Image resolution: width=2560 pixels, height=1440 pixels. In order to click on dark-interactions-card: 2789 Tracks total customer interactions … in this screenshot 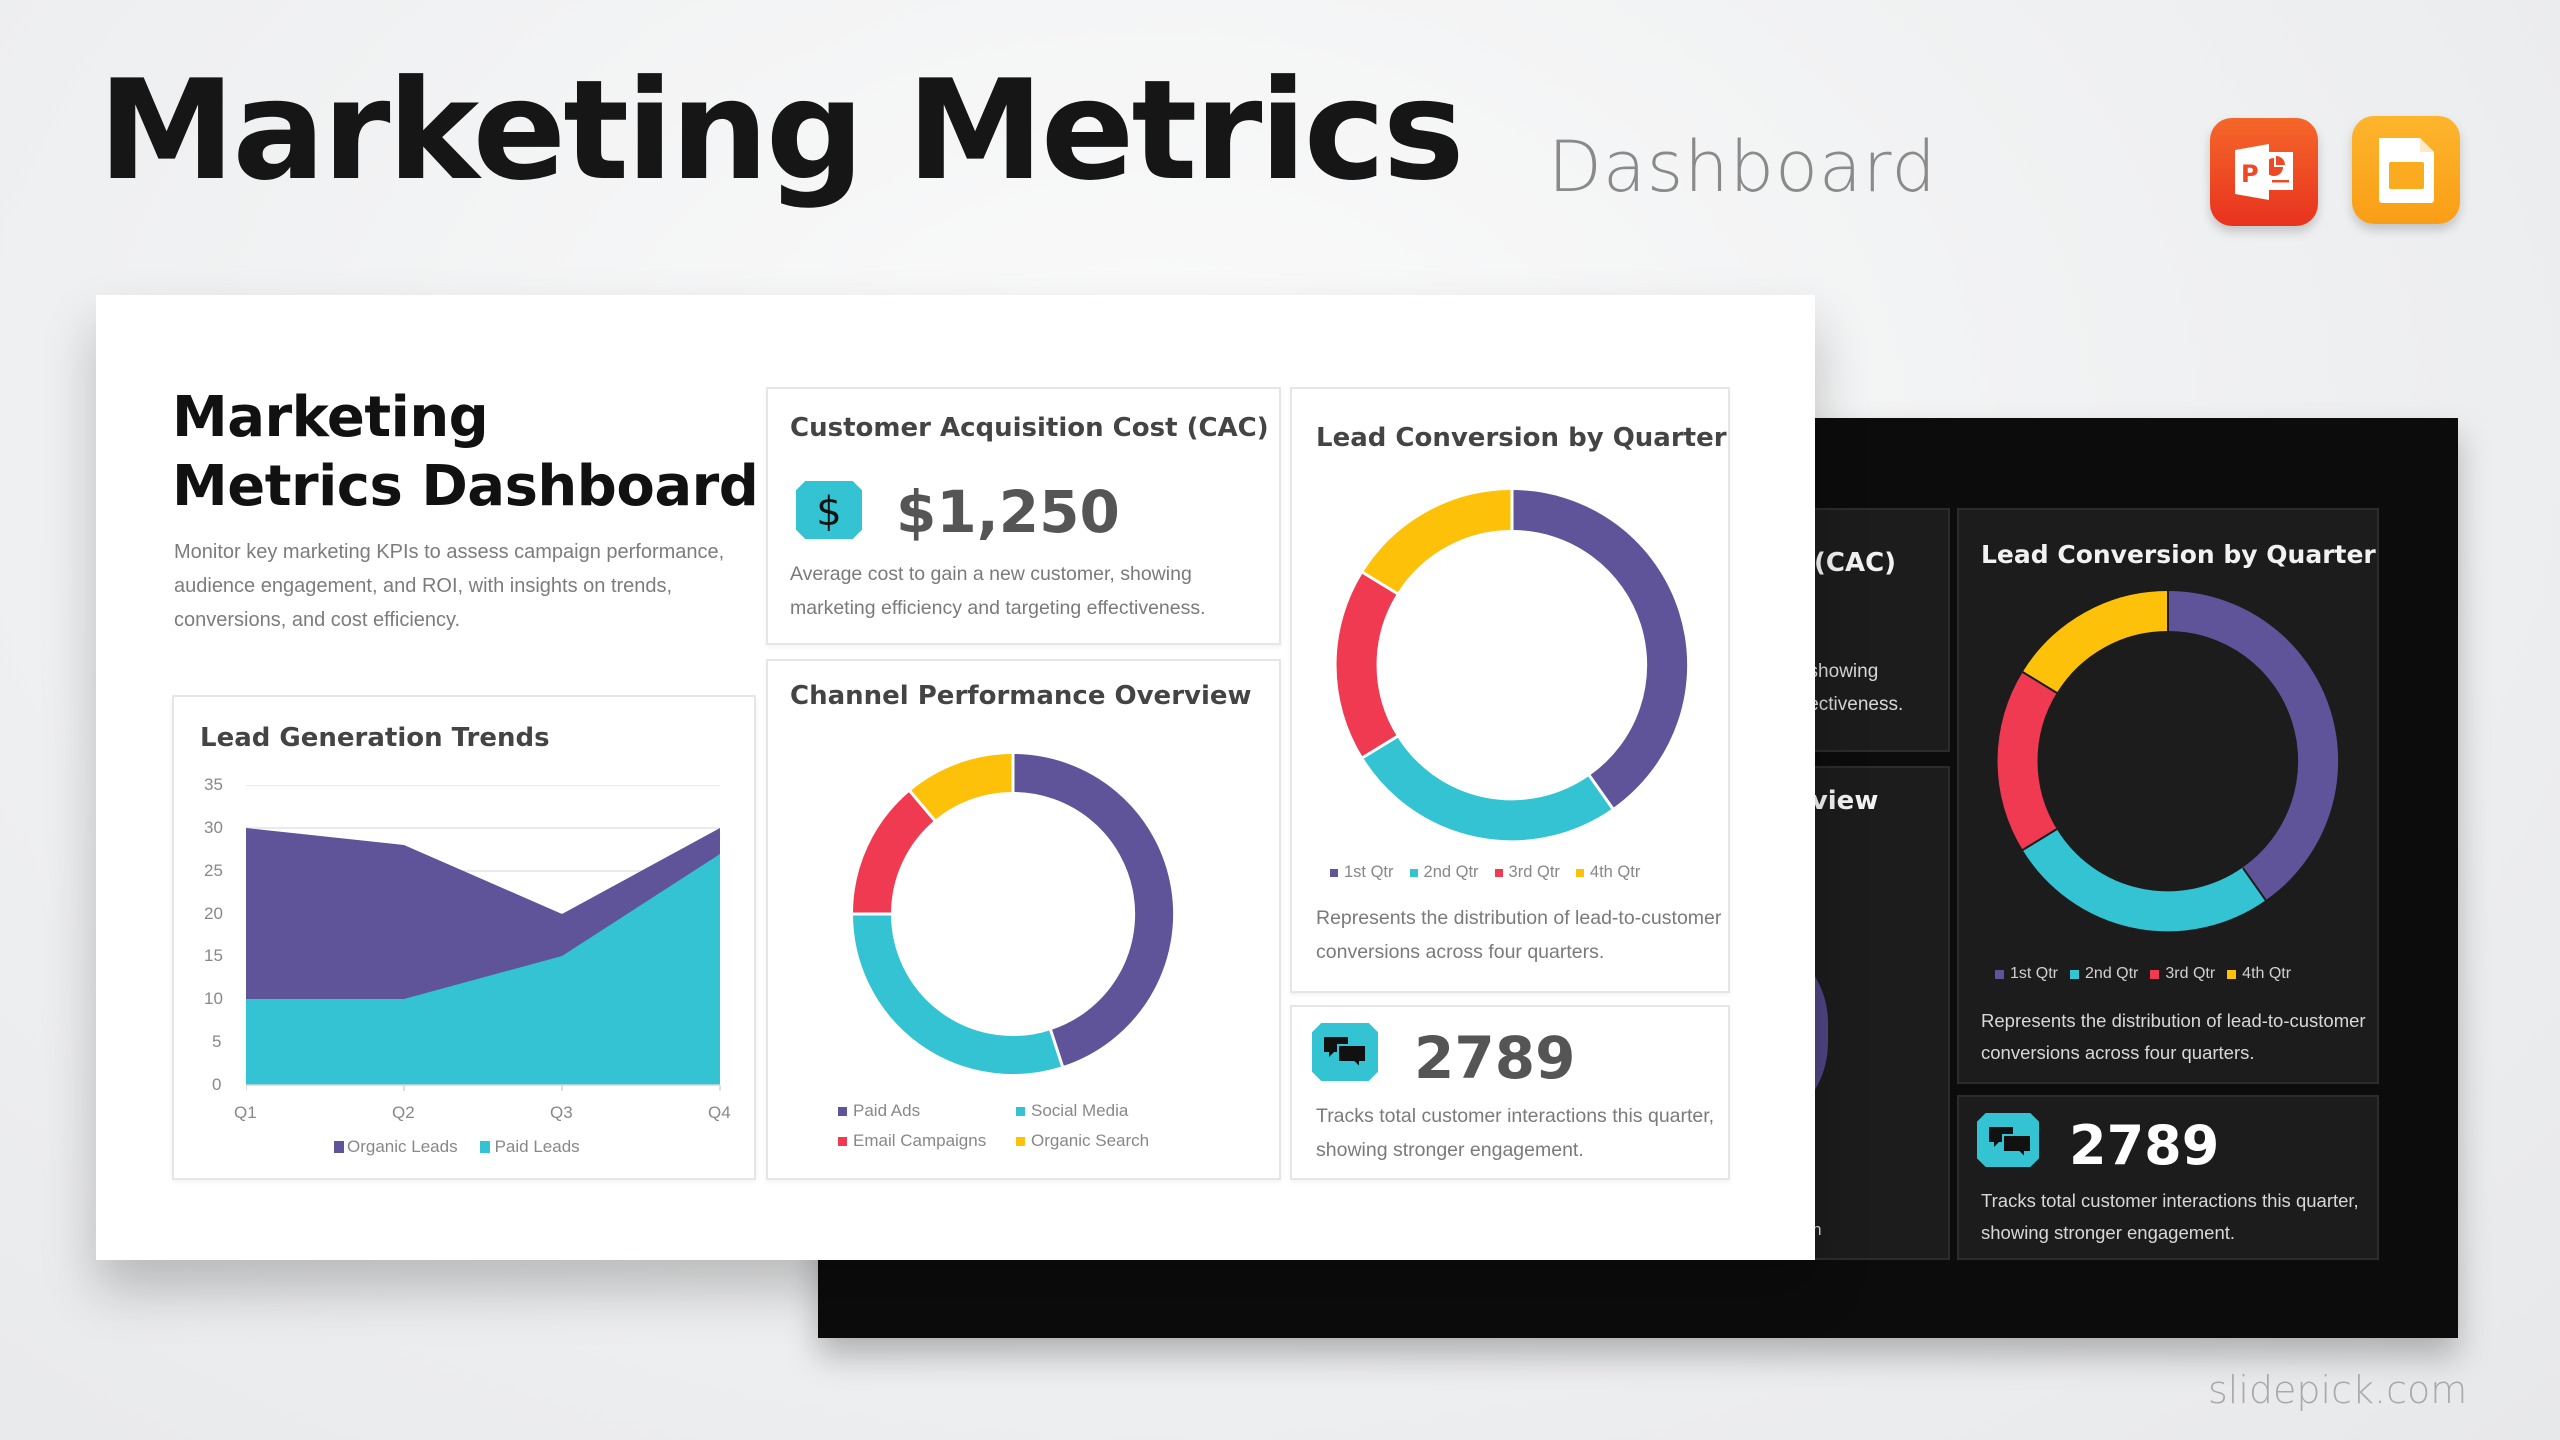, I will do `click(2168, 1177)`.